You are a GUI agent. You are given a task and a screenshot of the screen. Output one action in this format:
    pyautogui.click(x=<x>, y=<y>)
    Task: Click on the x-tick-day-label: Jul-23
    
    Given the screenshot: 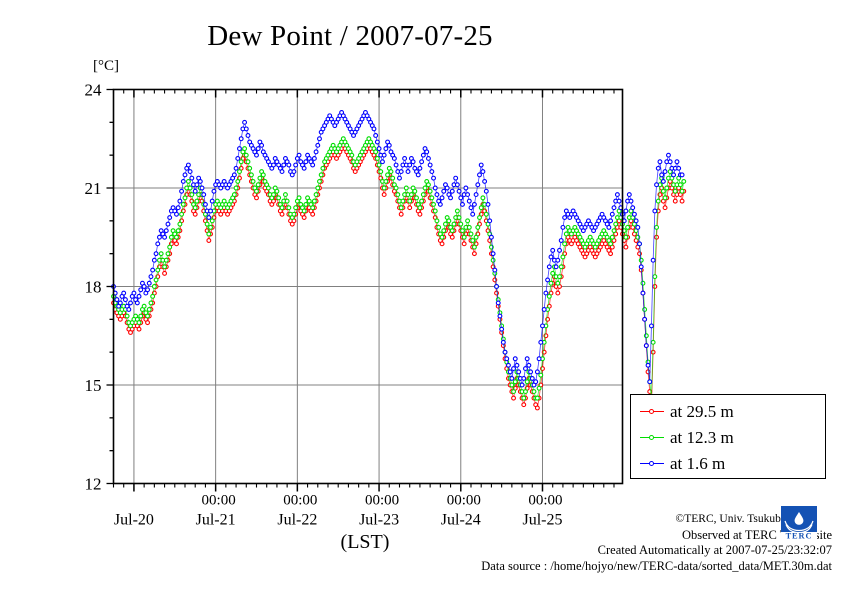 What is the action you would take?
    pyautogui.click(x=379, y=520)
    